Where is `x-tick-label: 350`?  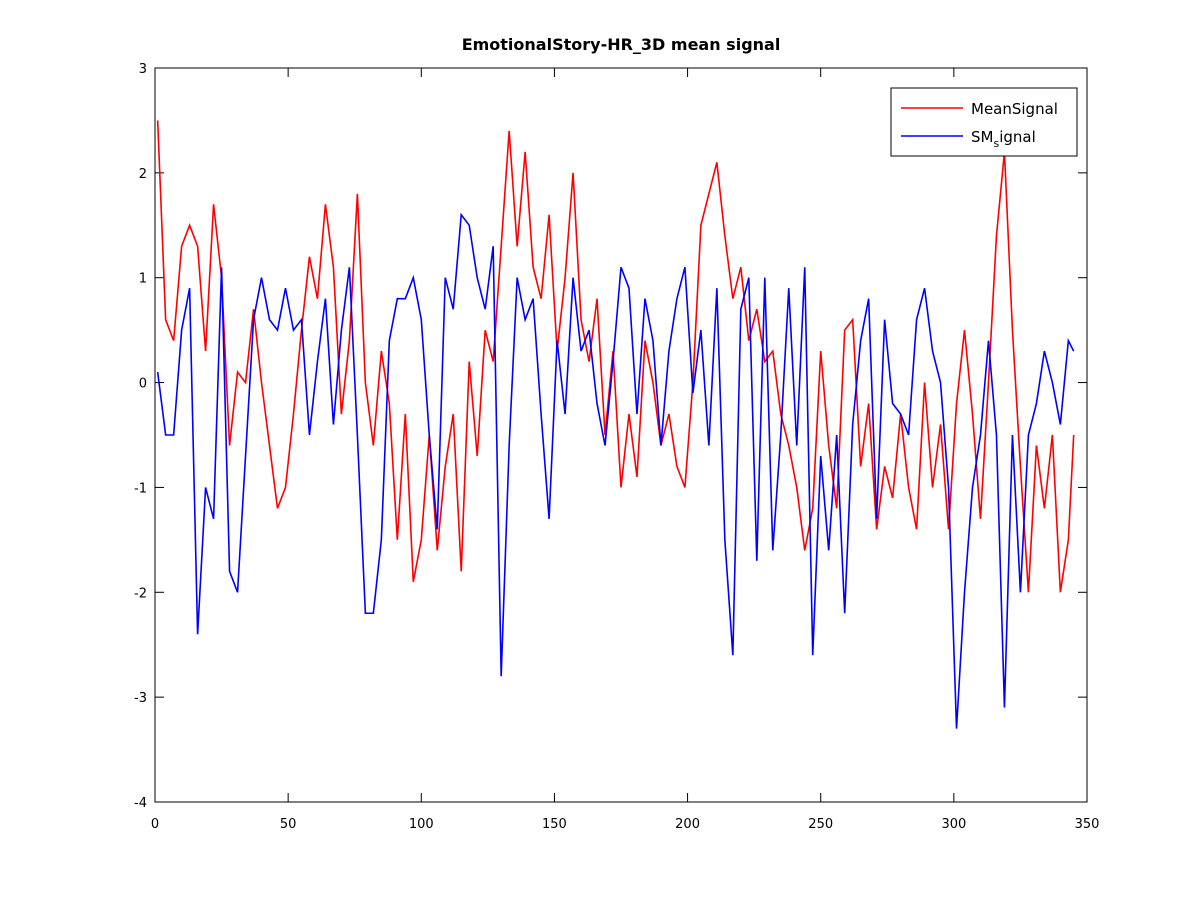 x-tick-label: 350 is located at coordinates (1087, 824).